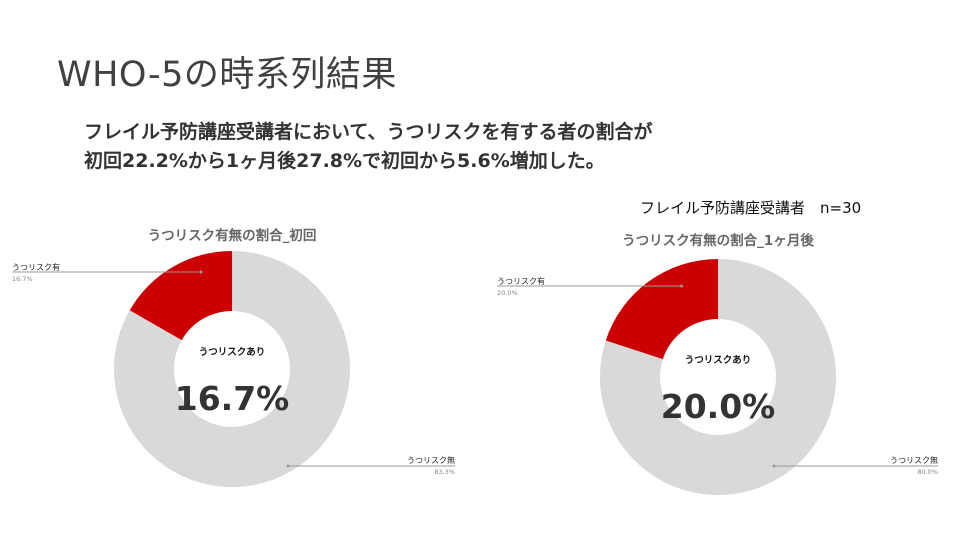 The height and width of the screenshot is (540, 960). Describe the element at coordinates (751, 208) in the screenshot. I see `sample-size-note: フレイル予防講座受講者 n=30` at that location.